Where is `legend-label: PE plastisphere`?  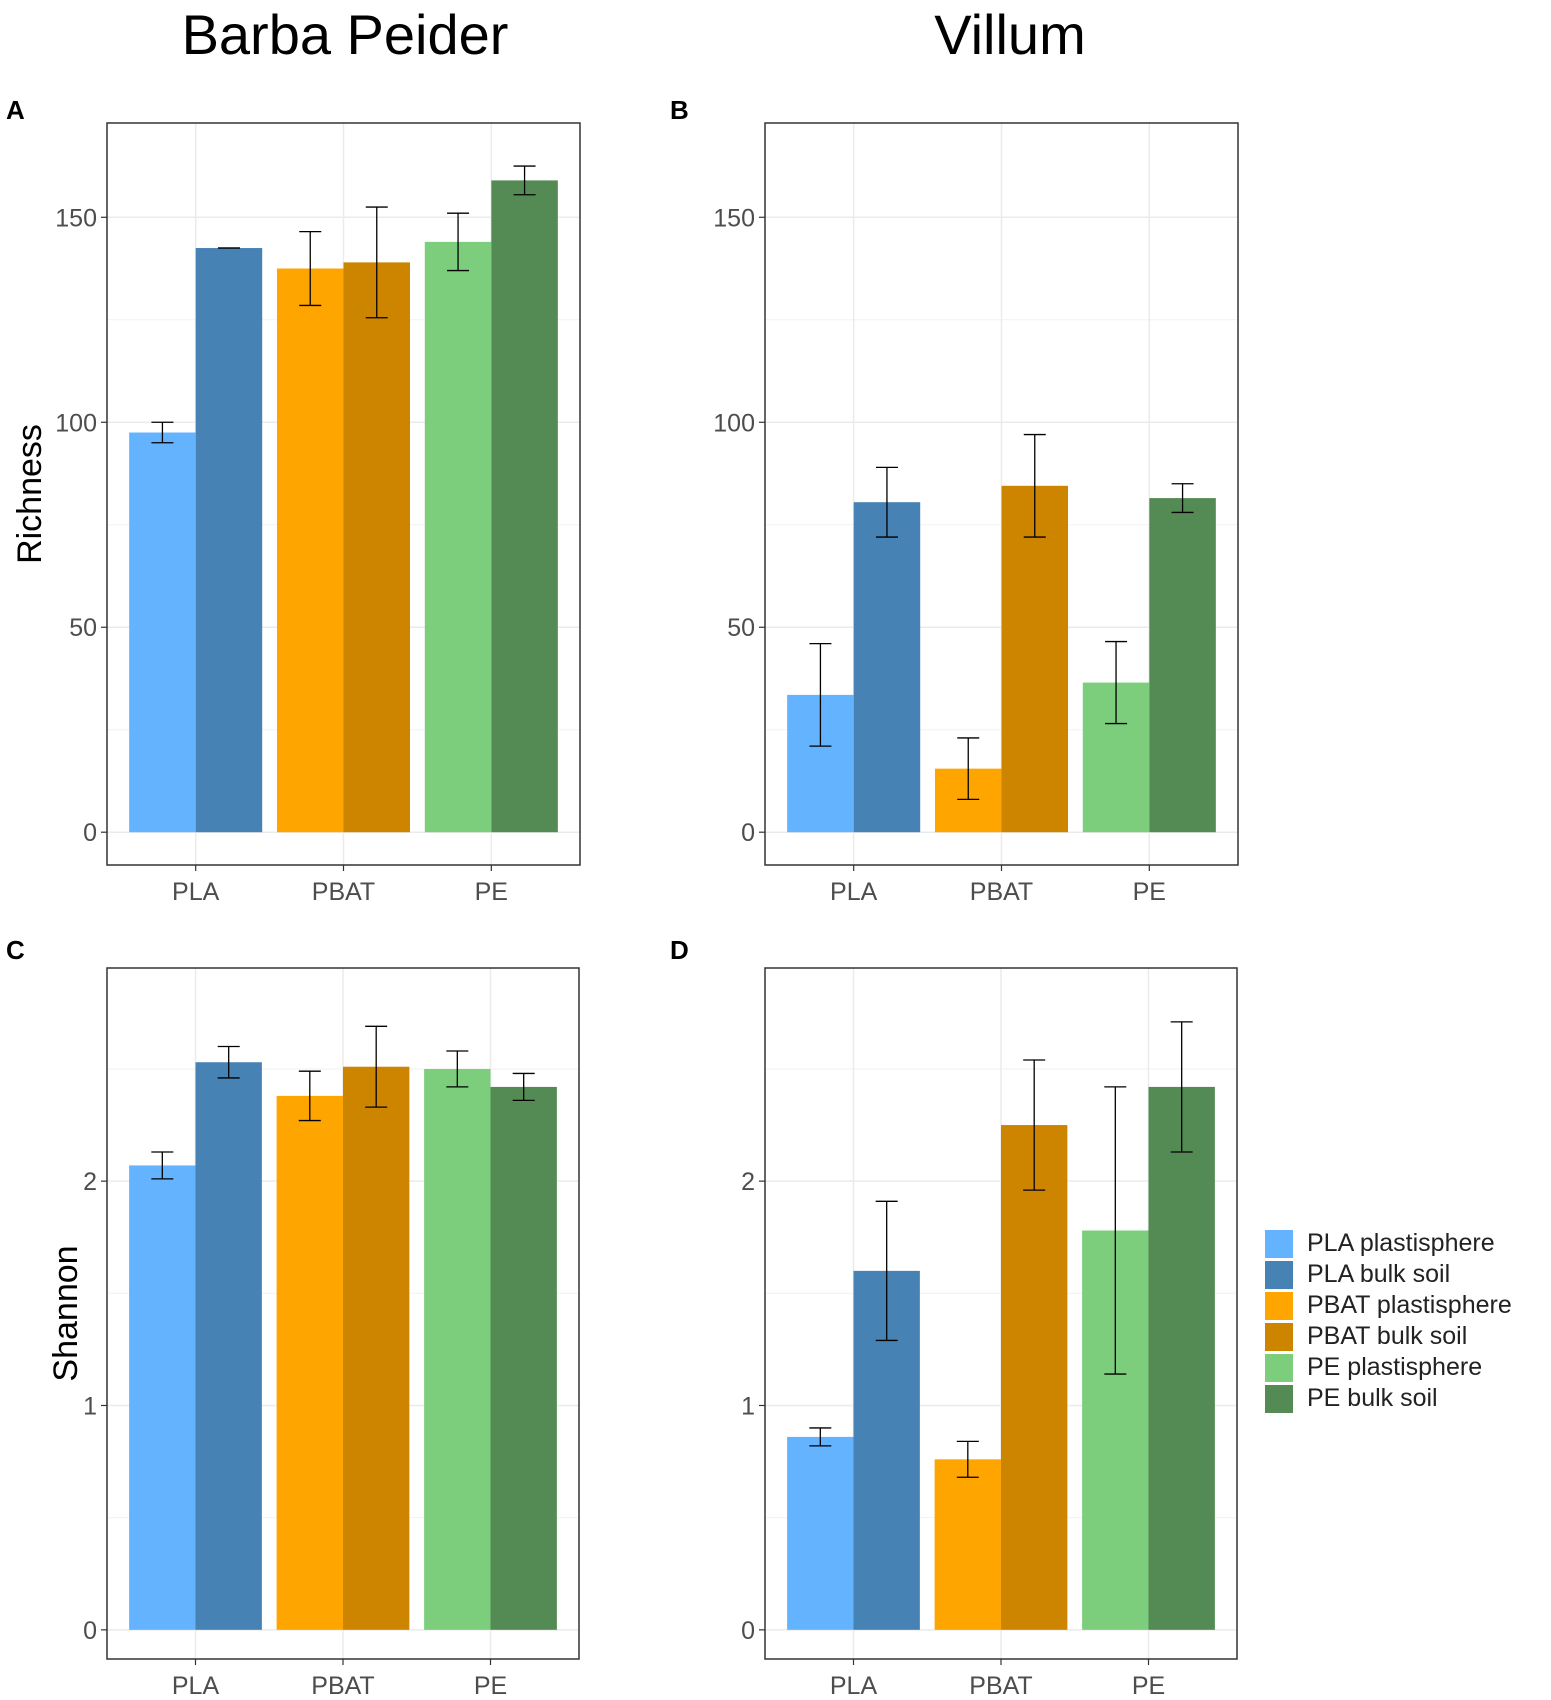
legend-label: PE plastisphere is located at coordinates (1395, 1367).